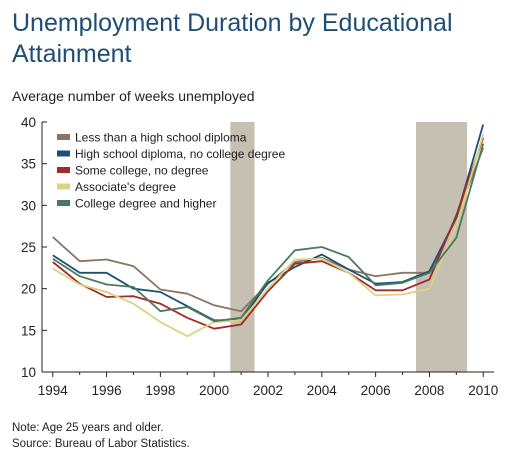 The height and width of the screenshot is (470, 526). Describe the element at coordinates (145, 204) in the screenshot. I see `legend-label-5: College degree and higher` at that location.